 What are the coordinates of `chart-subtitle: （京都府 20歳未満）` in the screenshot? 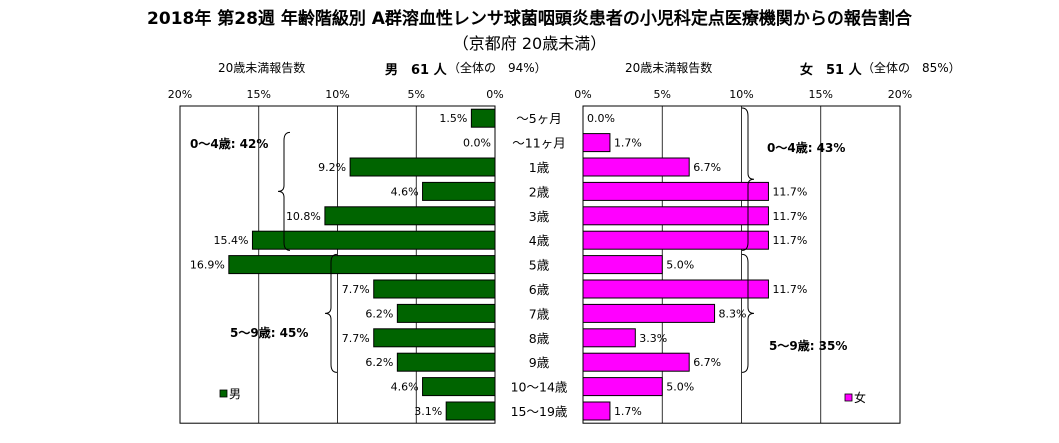 It's located at (529, 43).